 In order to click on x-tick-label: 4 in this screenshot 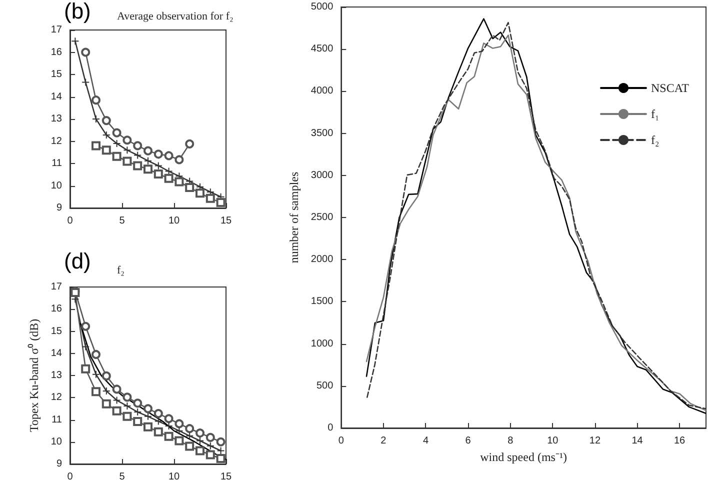, I will do `click(425, 441)`.